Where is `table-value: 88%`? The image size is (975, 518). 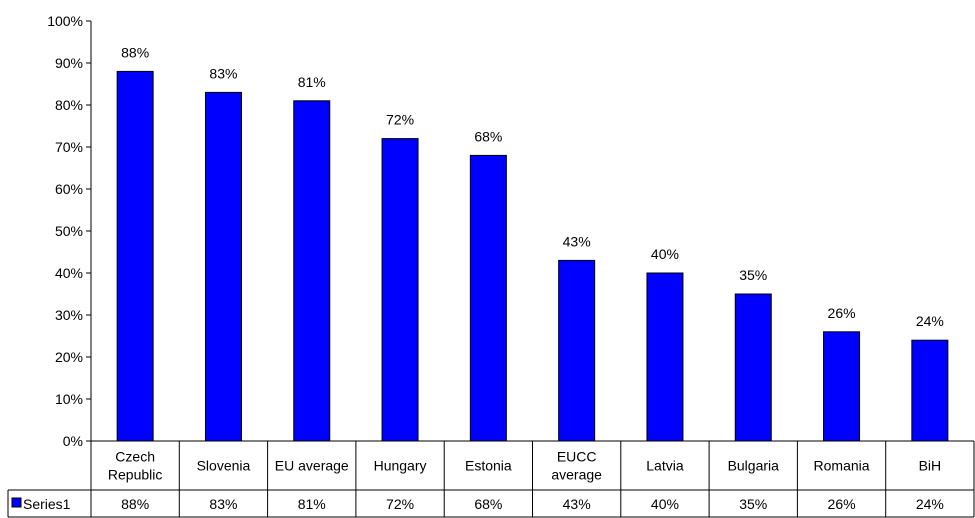 table-value: 88% is located at coordinates (135, 504).